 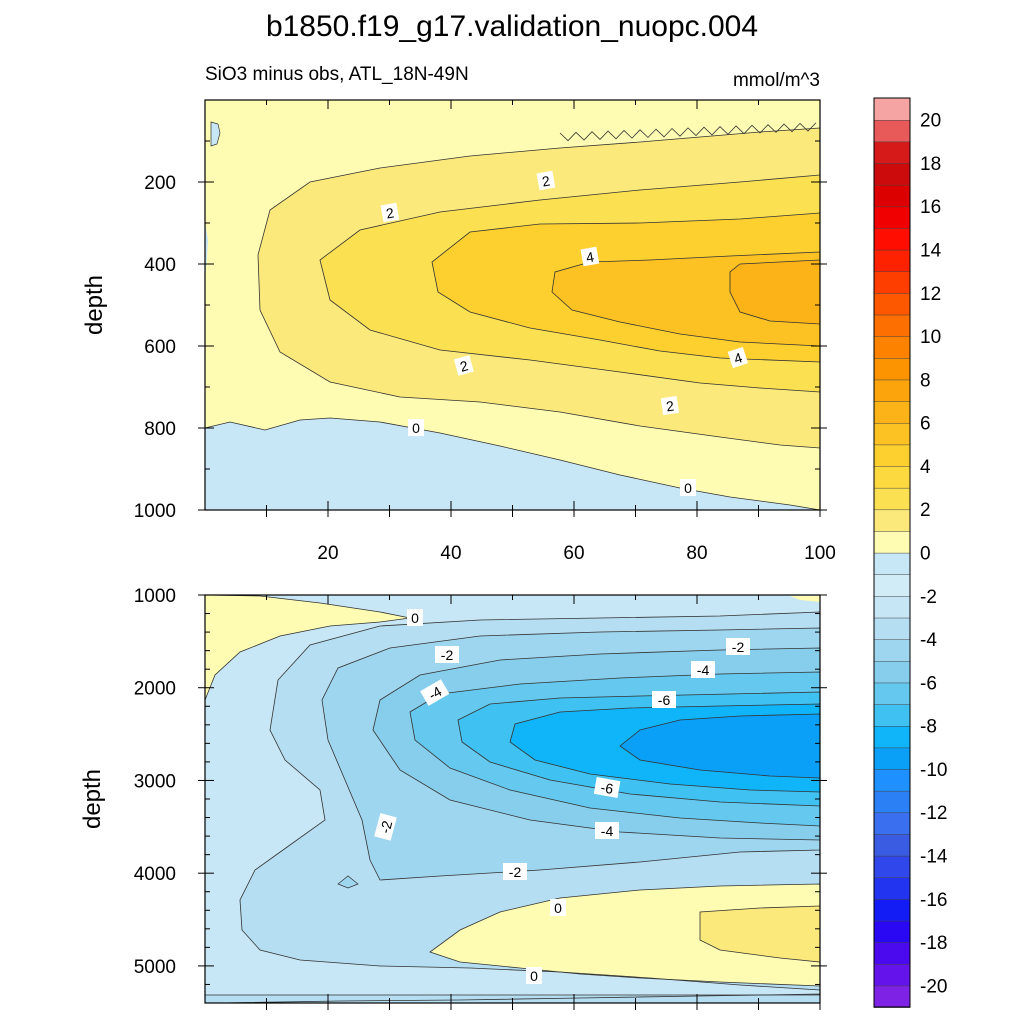 I want to click on colorbar-tick-label: 6, so click(x=925, y=424).